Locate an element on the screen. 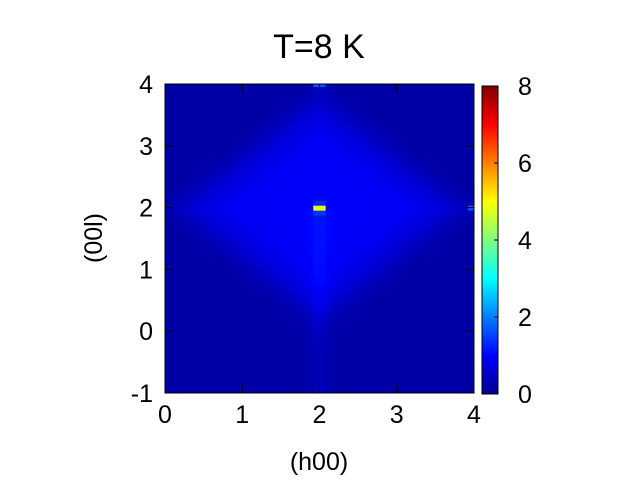 The image size is (640, 480). y-tick-label: -1 is located at coordinates (142, 394).